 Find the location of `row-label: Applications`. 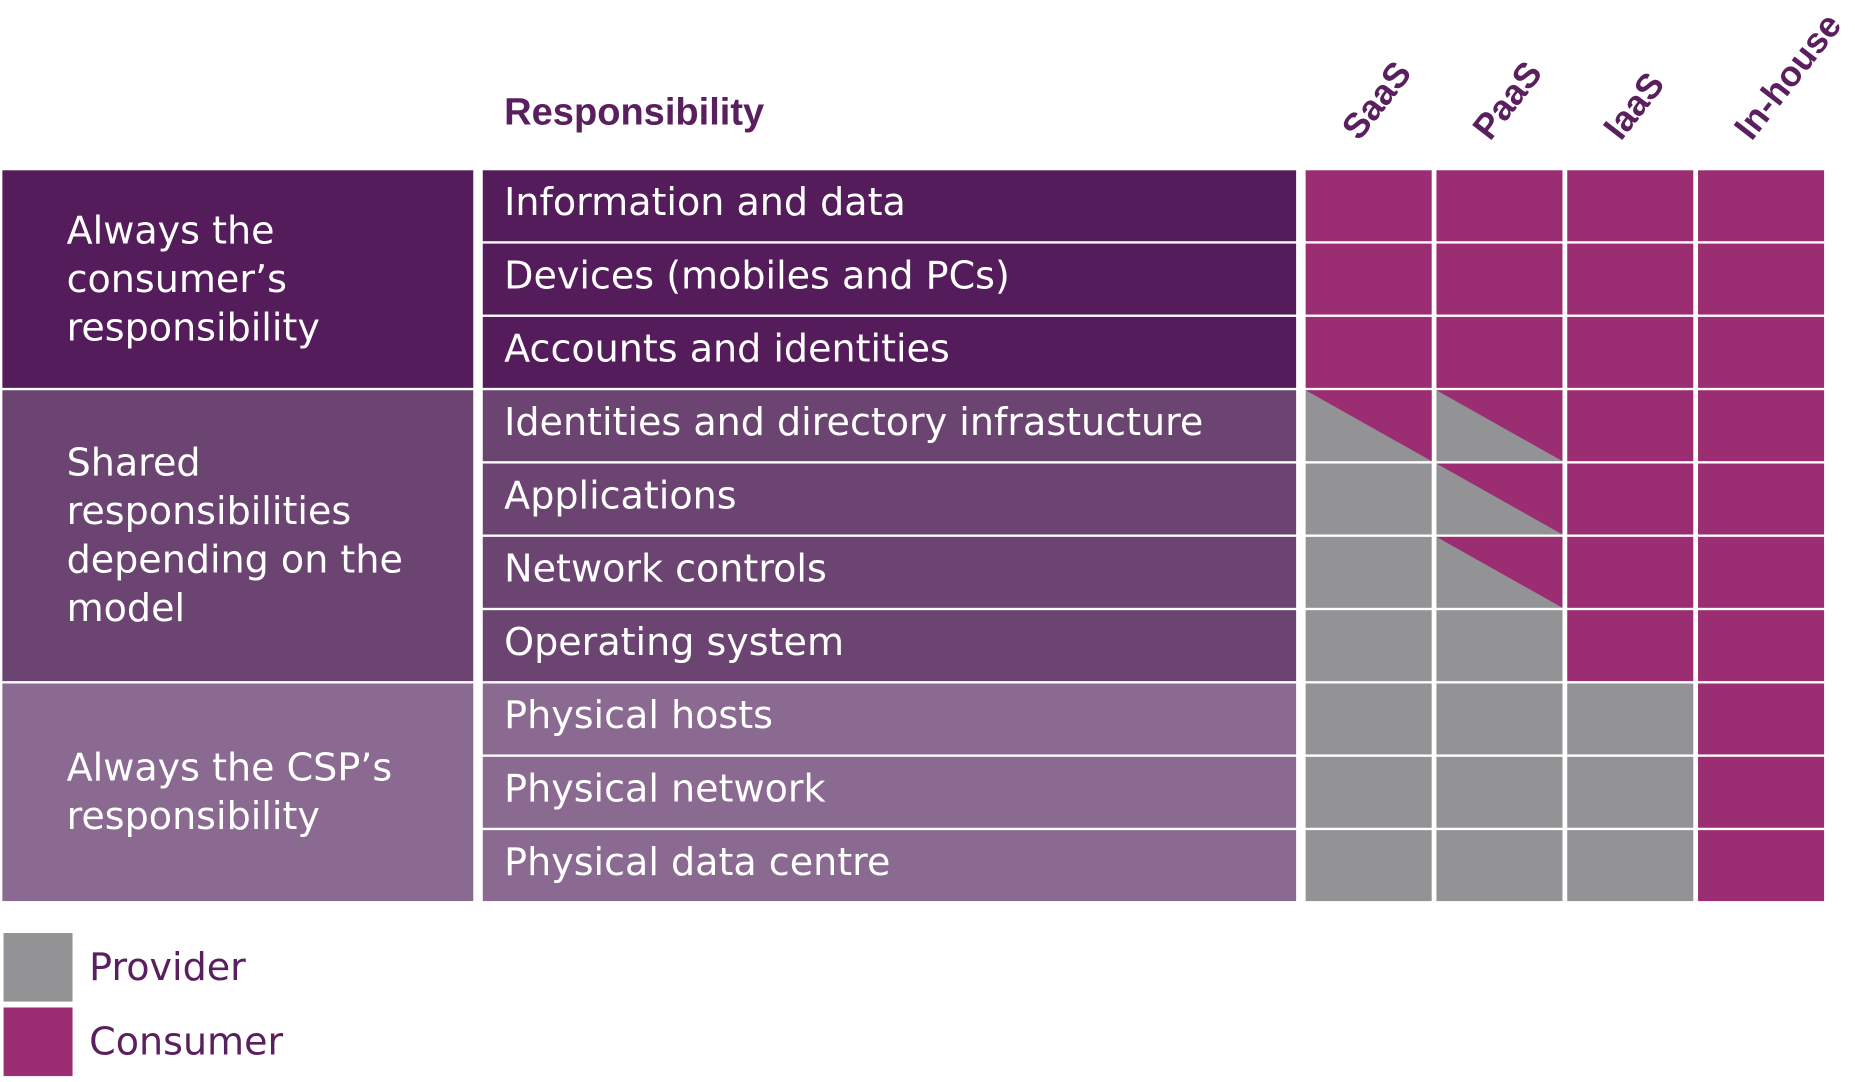

row-label: Applications is located at coordinates (620, 495).